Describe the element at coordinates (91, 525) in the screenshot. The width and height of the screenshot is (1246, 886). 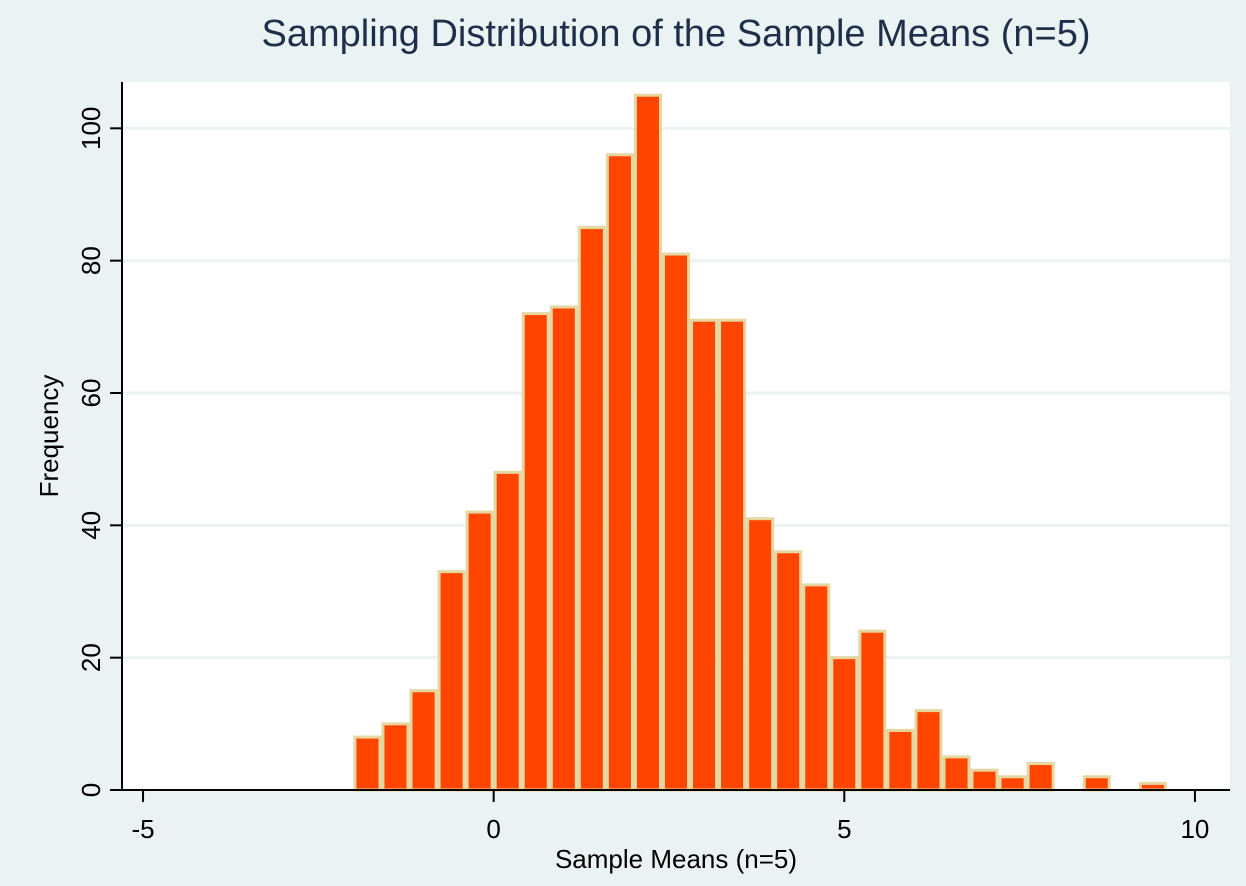
I see `y-tick-label: 40` at that location.